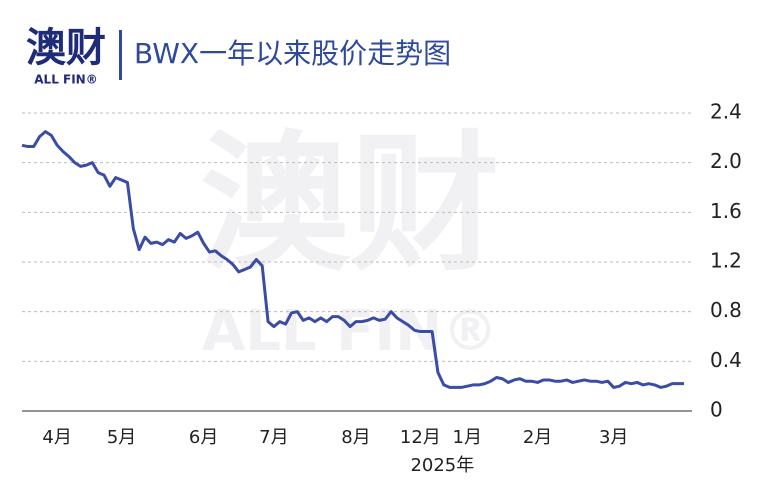  Describe the element at coordinates (467, 437) in the screenshot. I see `x-tick-label: 1月` at that location.